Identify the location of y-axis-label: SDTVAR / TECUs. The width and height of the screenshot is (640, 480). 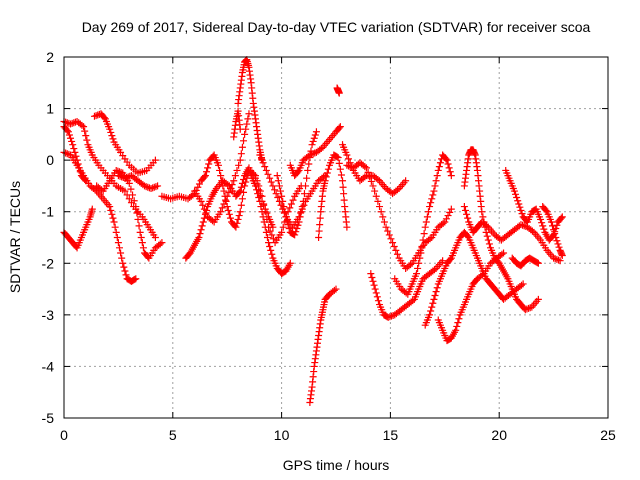
(15, 237).